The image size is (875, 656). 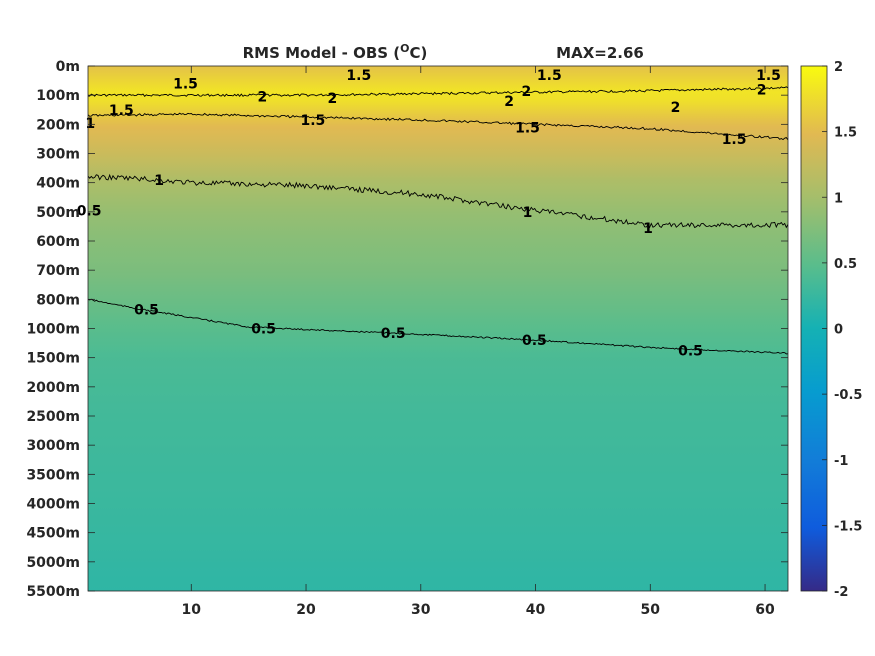 What do you see at coordinates (838, 67) in the screenshot?
I see `colorbar-tick-label: 2` at bounding box center [838, 67].